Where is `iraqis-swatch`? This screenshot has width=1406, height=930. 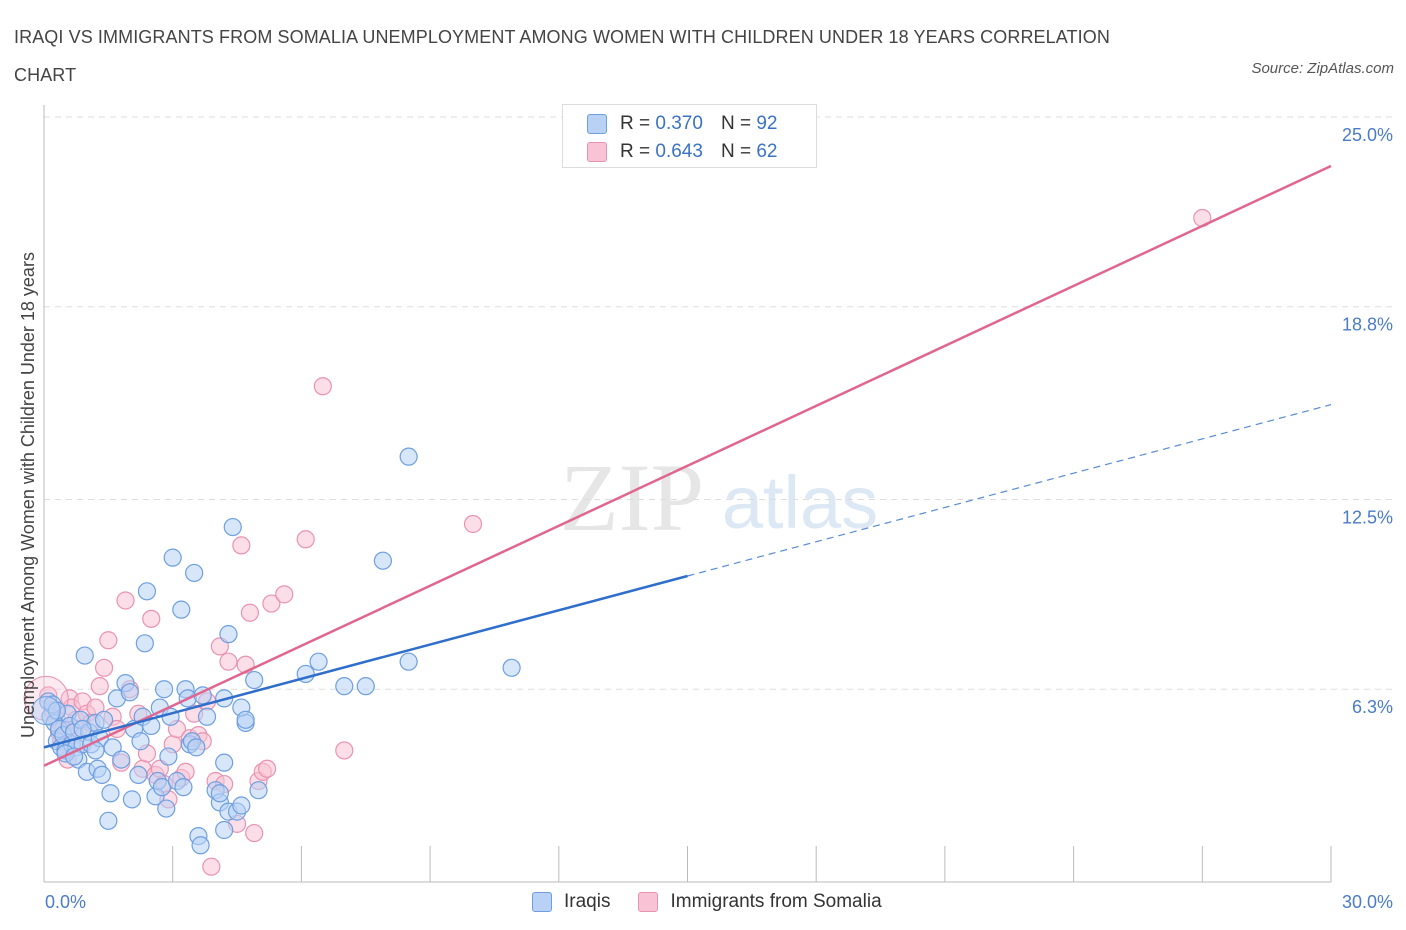 iraqis-swatch is located at coordinates (597, 124).